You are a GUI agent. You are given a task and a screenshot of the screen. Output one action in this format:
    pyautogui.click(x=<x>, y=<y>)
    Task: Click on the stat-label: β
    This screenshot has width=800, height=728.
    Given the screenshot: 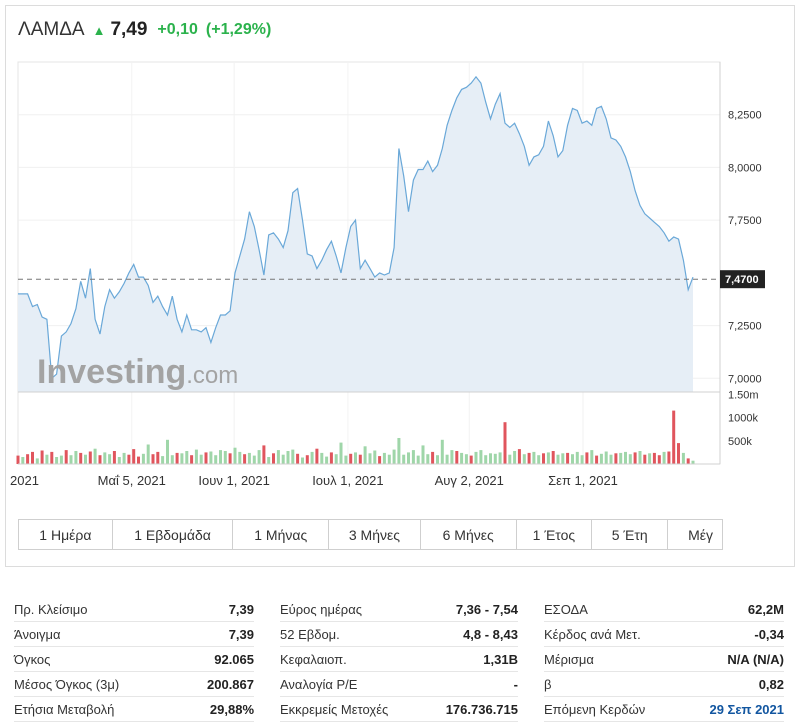 What is the action you would take?
    pyautogui.click(x=548, y=684)
    